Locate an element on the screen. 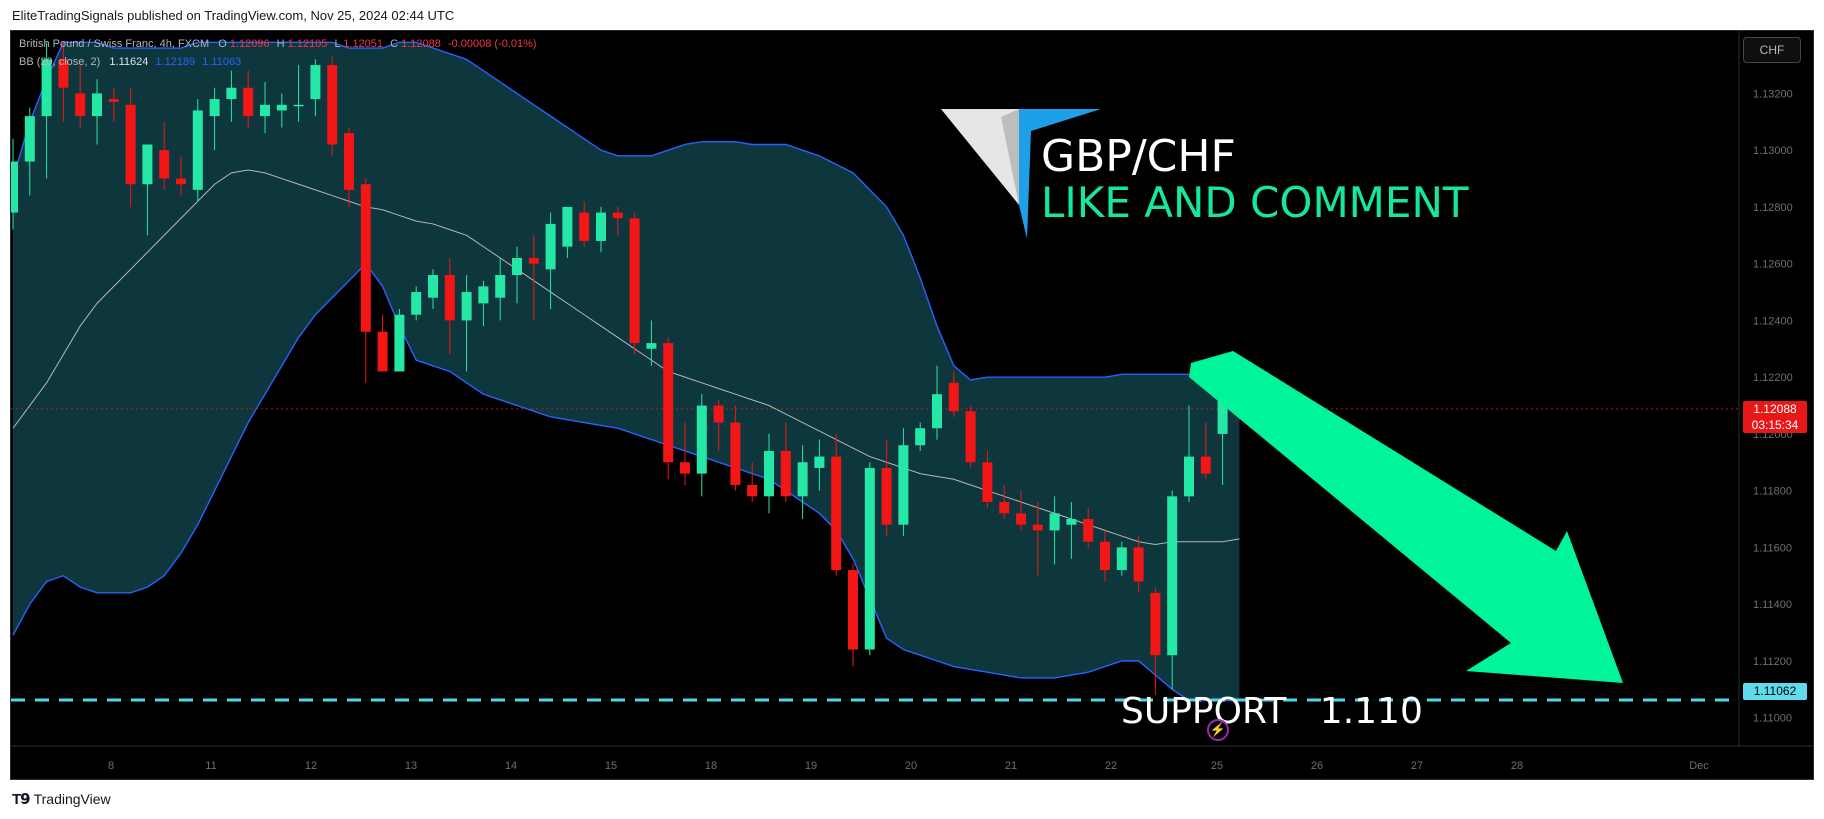  last-price-value: 1.12088 is located at coordinates (1775, 409).